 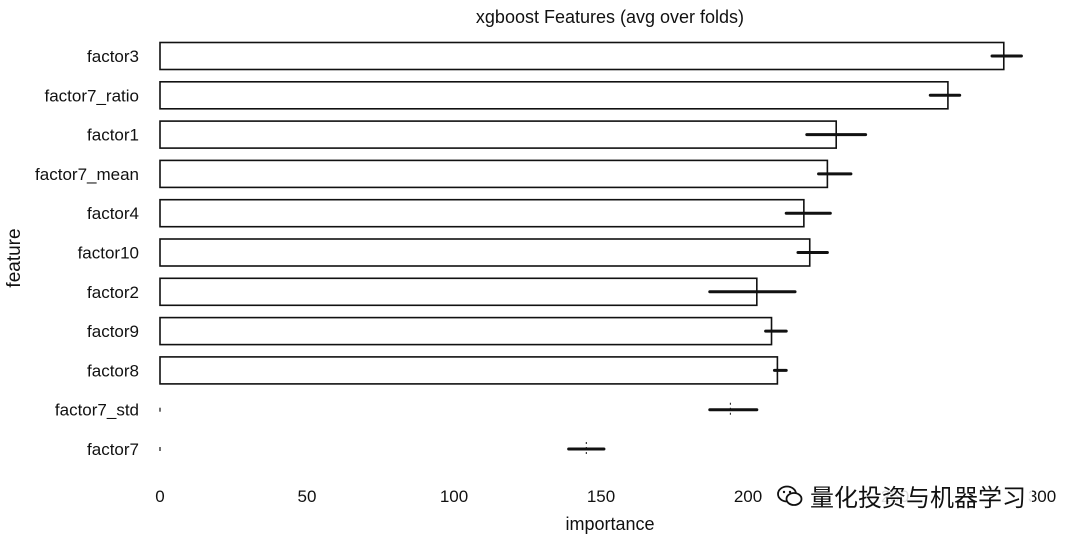 I want to click on chart-title: xgboost Features (avg over folds), so click(x=610, y=17).